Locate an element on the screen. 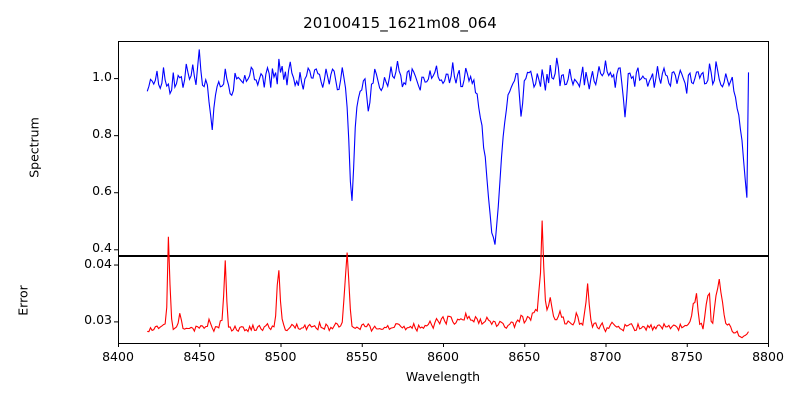 This screenshot has height=400, width=800. spectrum-ytick-label: 0.4 is located at coordinates (102, 248).